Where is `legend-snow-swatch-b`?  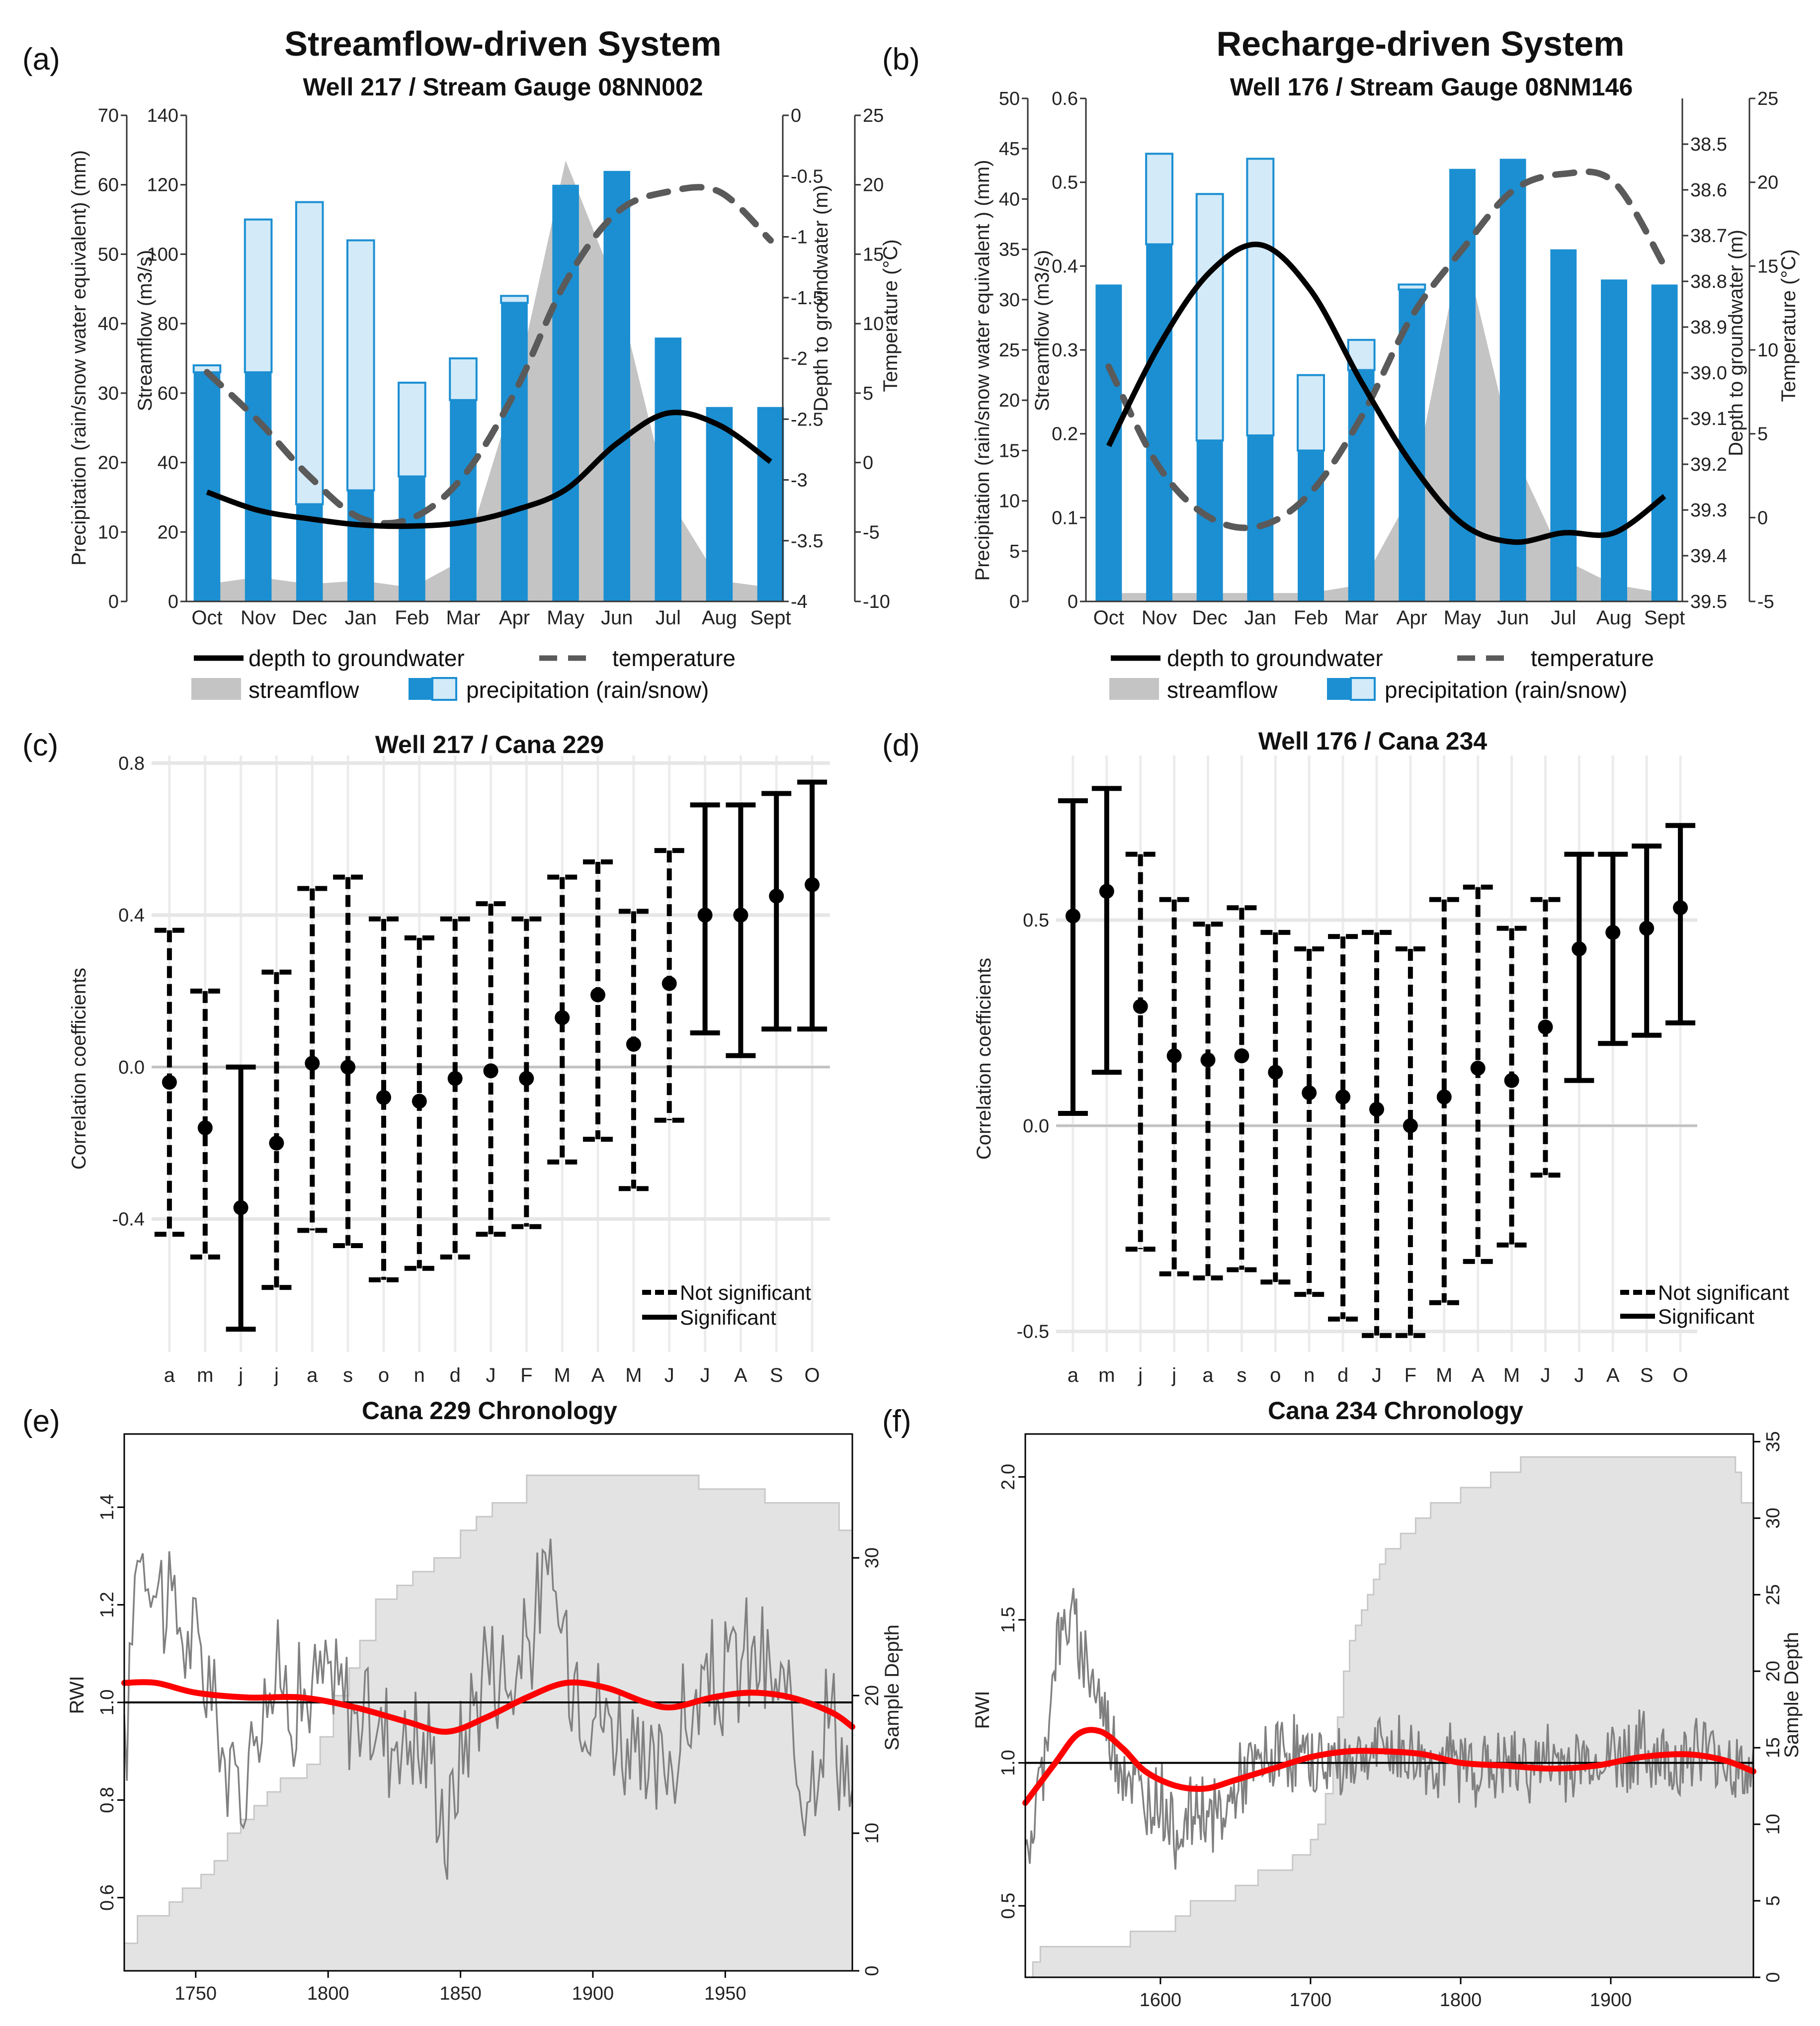 legend-snow-swatch-b is located at coordinates (1363, 689).